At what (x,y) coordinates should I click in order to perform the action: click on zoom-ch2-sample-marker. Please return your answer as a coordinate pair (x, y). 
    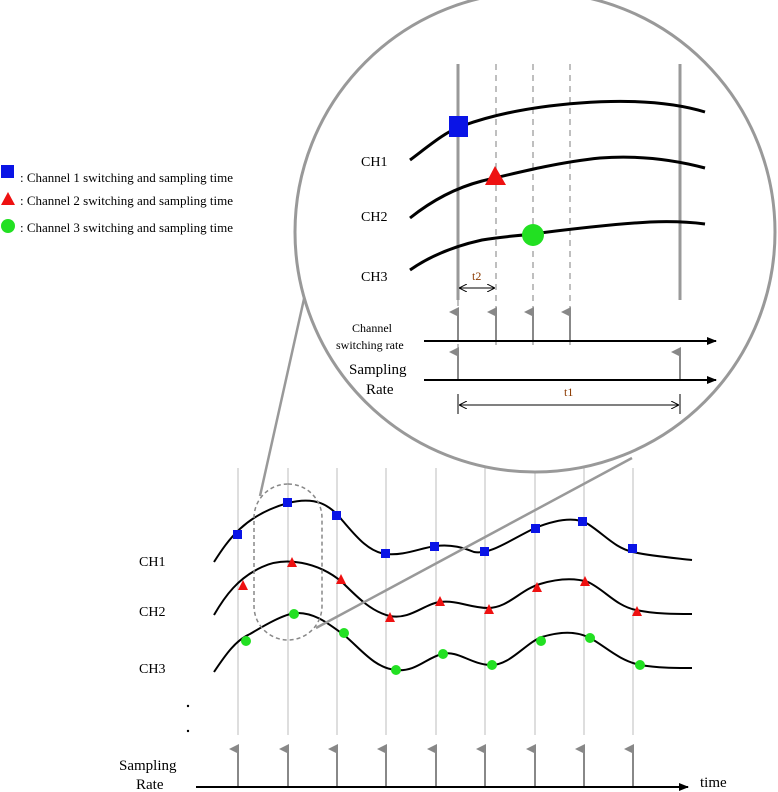
    Looking at the image, I should click on (495, 175).